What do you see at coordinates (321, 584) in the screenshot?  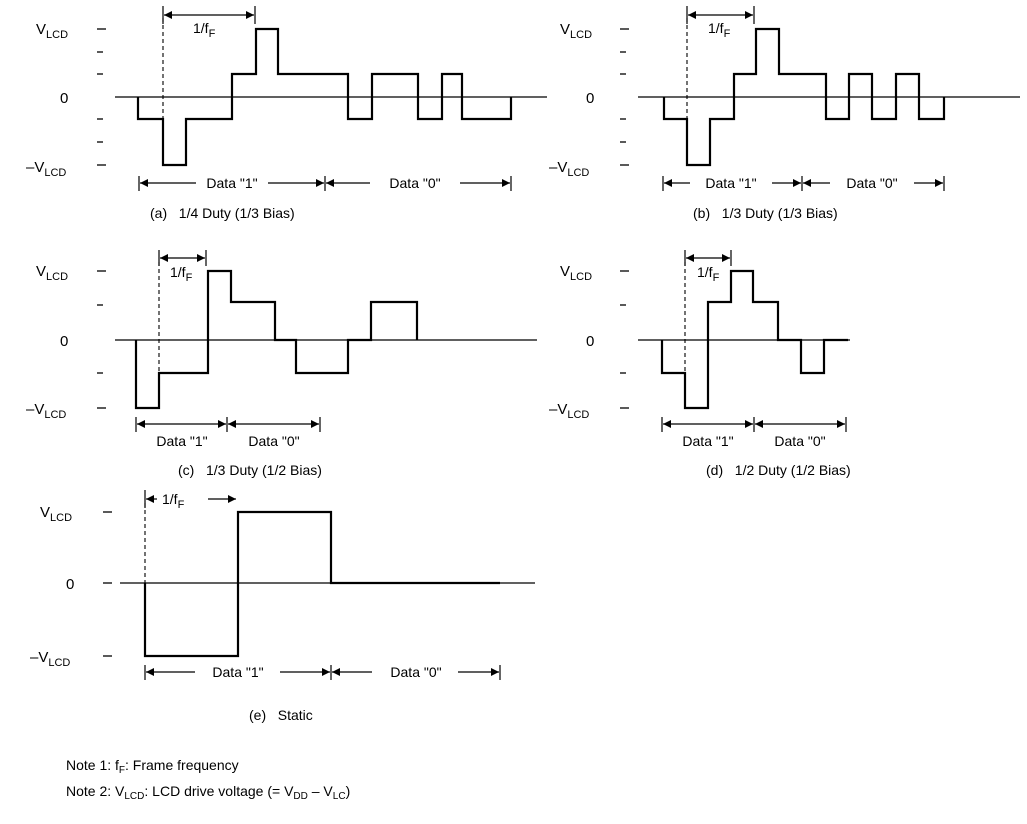 I see `panel-e-waveform` at bounding box center [321, 584].